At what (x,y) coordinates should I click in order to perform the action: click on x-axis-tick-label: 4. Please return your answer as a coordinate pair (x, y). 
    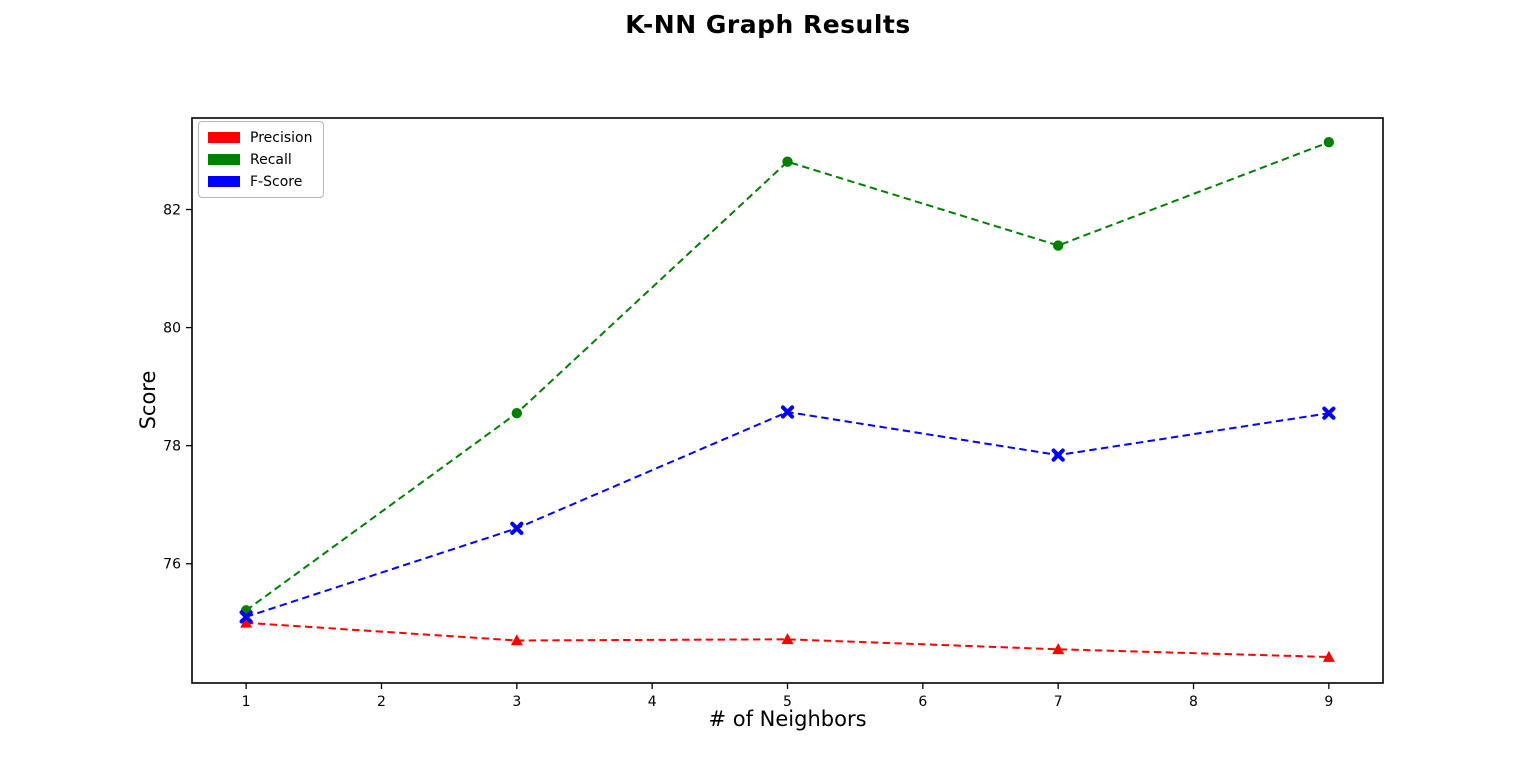
    Looking at the image, I should click on (652, 702).